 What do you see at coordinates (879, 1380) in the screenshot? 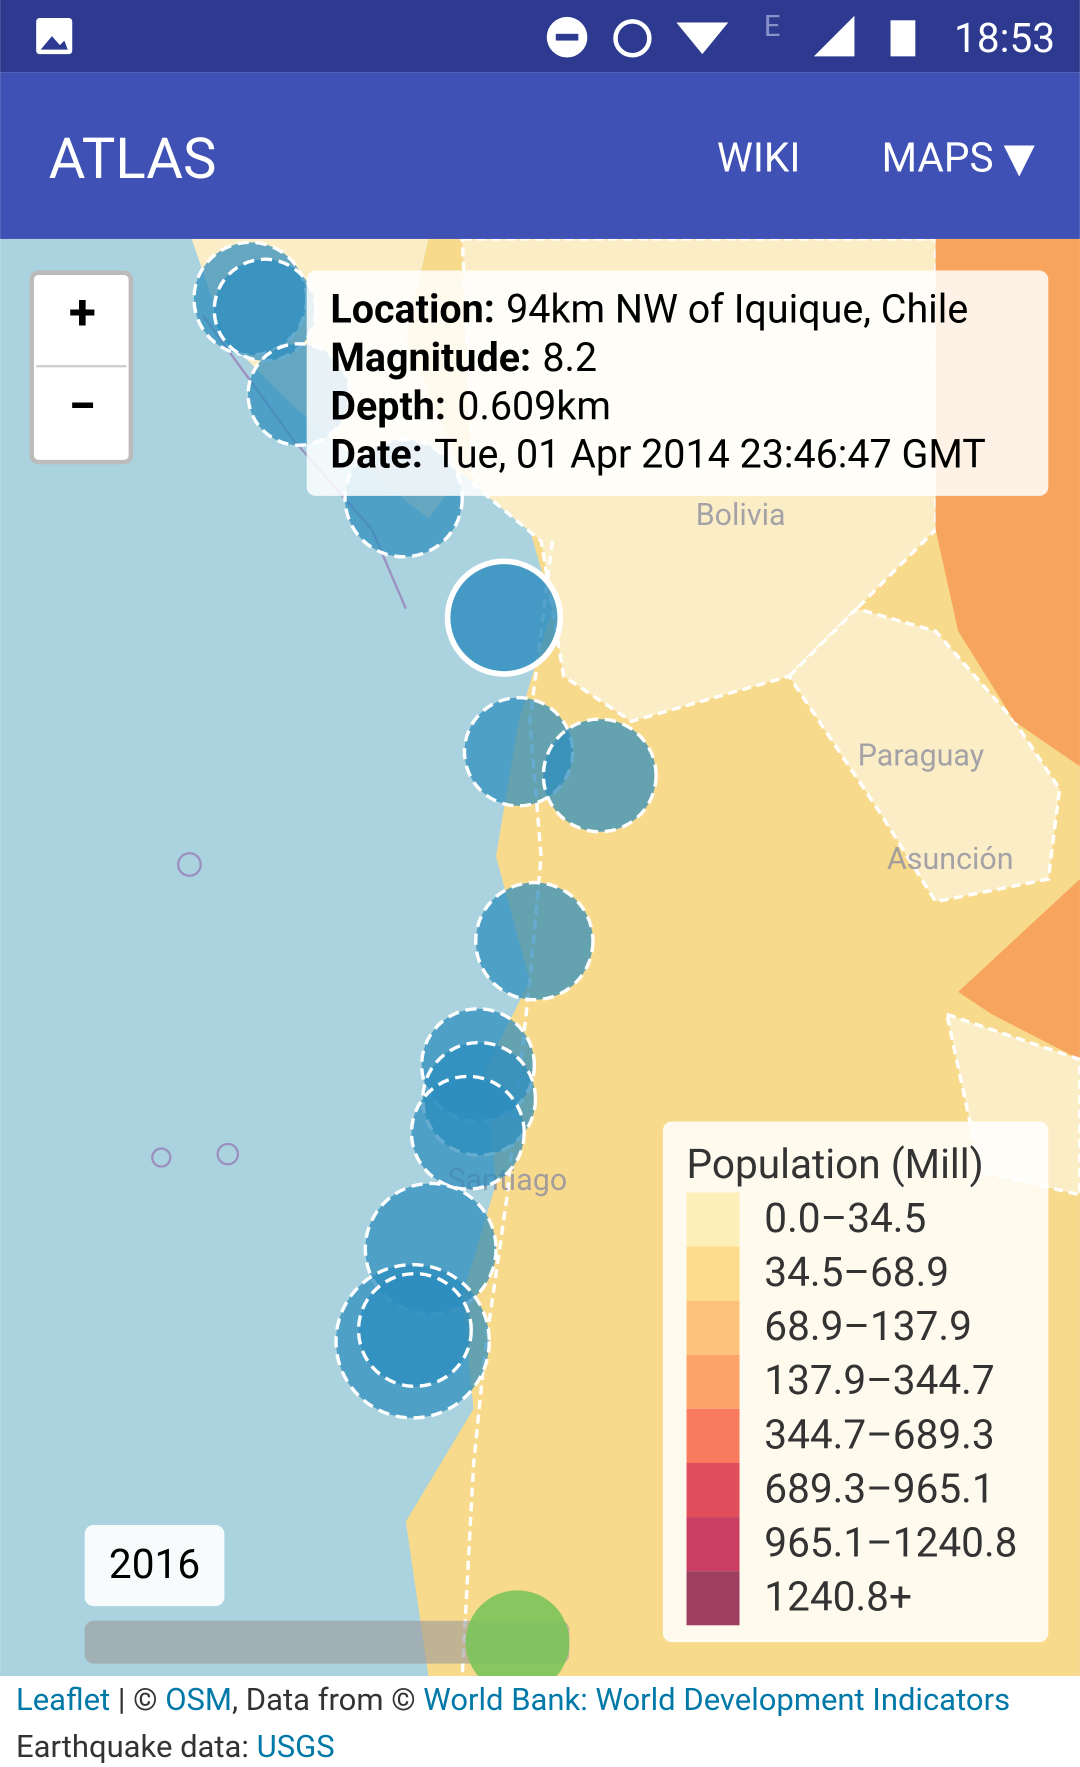
I see `legend-label: 137.9–344.7` at bounding box center [879, 1380].